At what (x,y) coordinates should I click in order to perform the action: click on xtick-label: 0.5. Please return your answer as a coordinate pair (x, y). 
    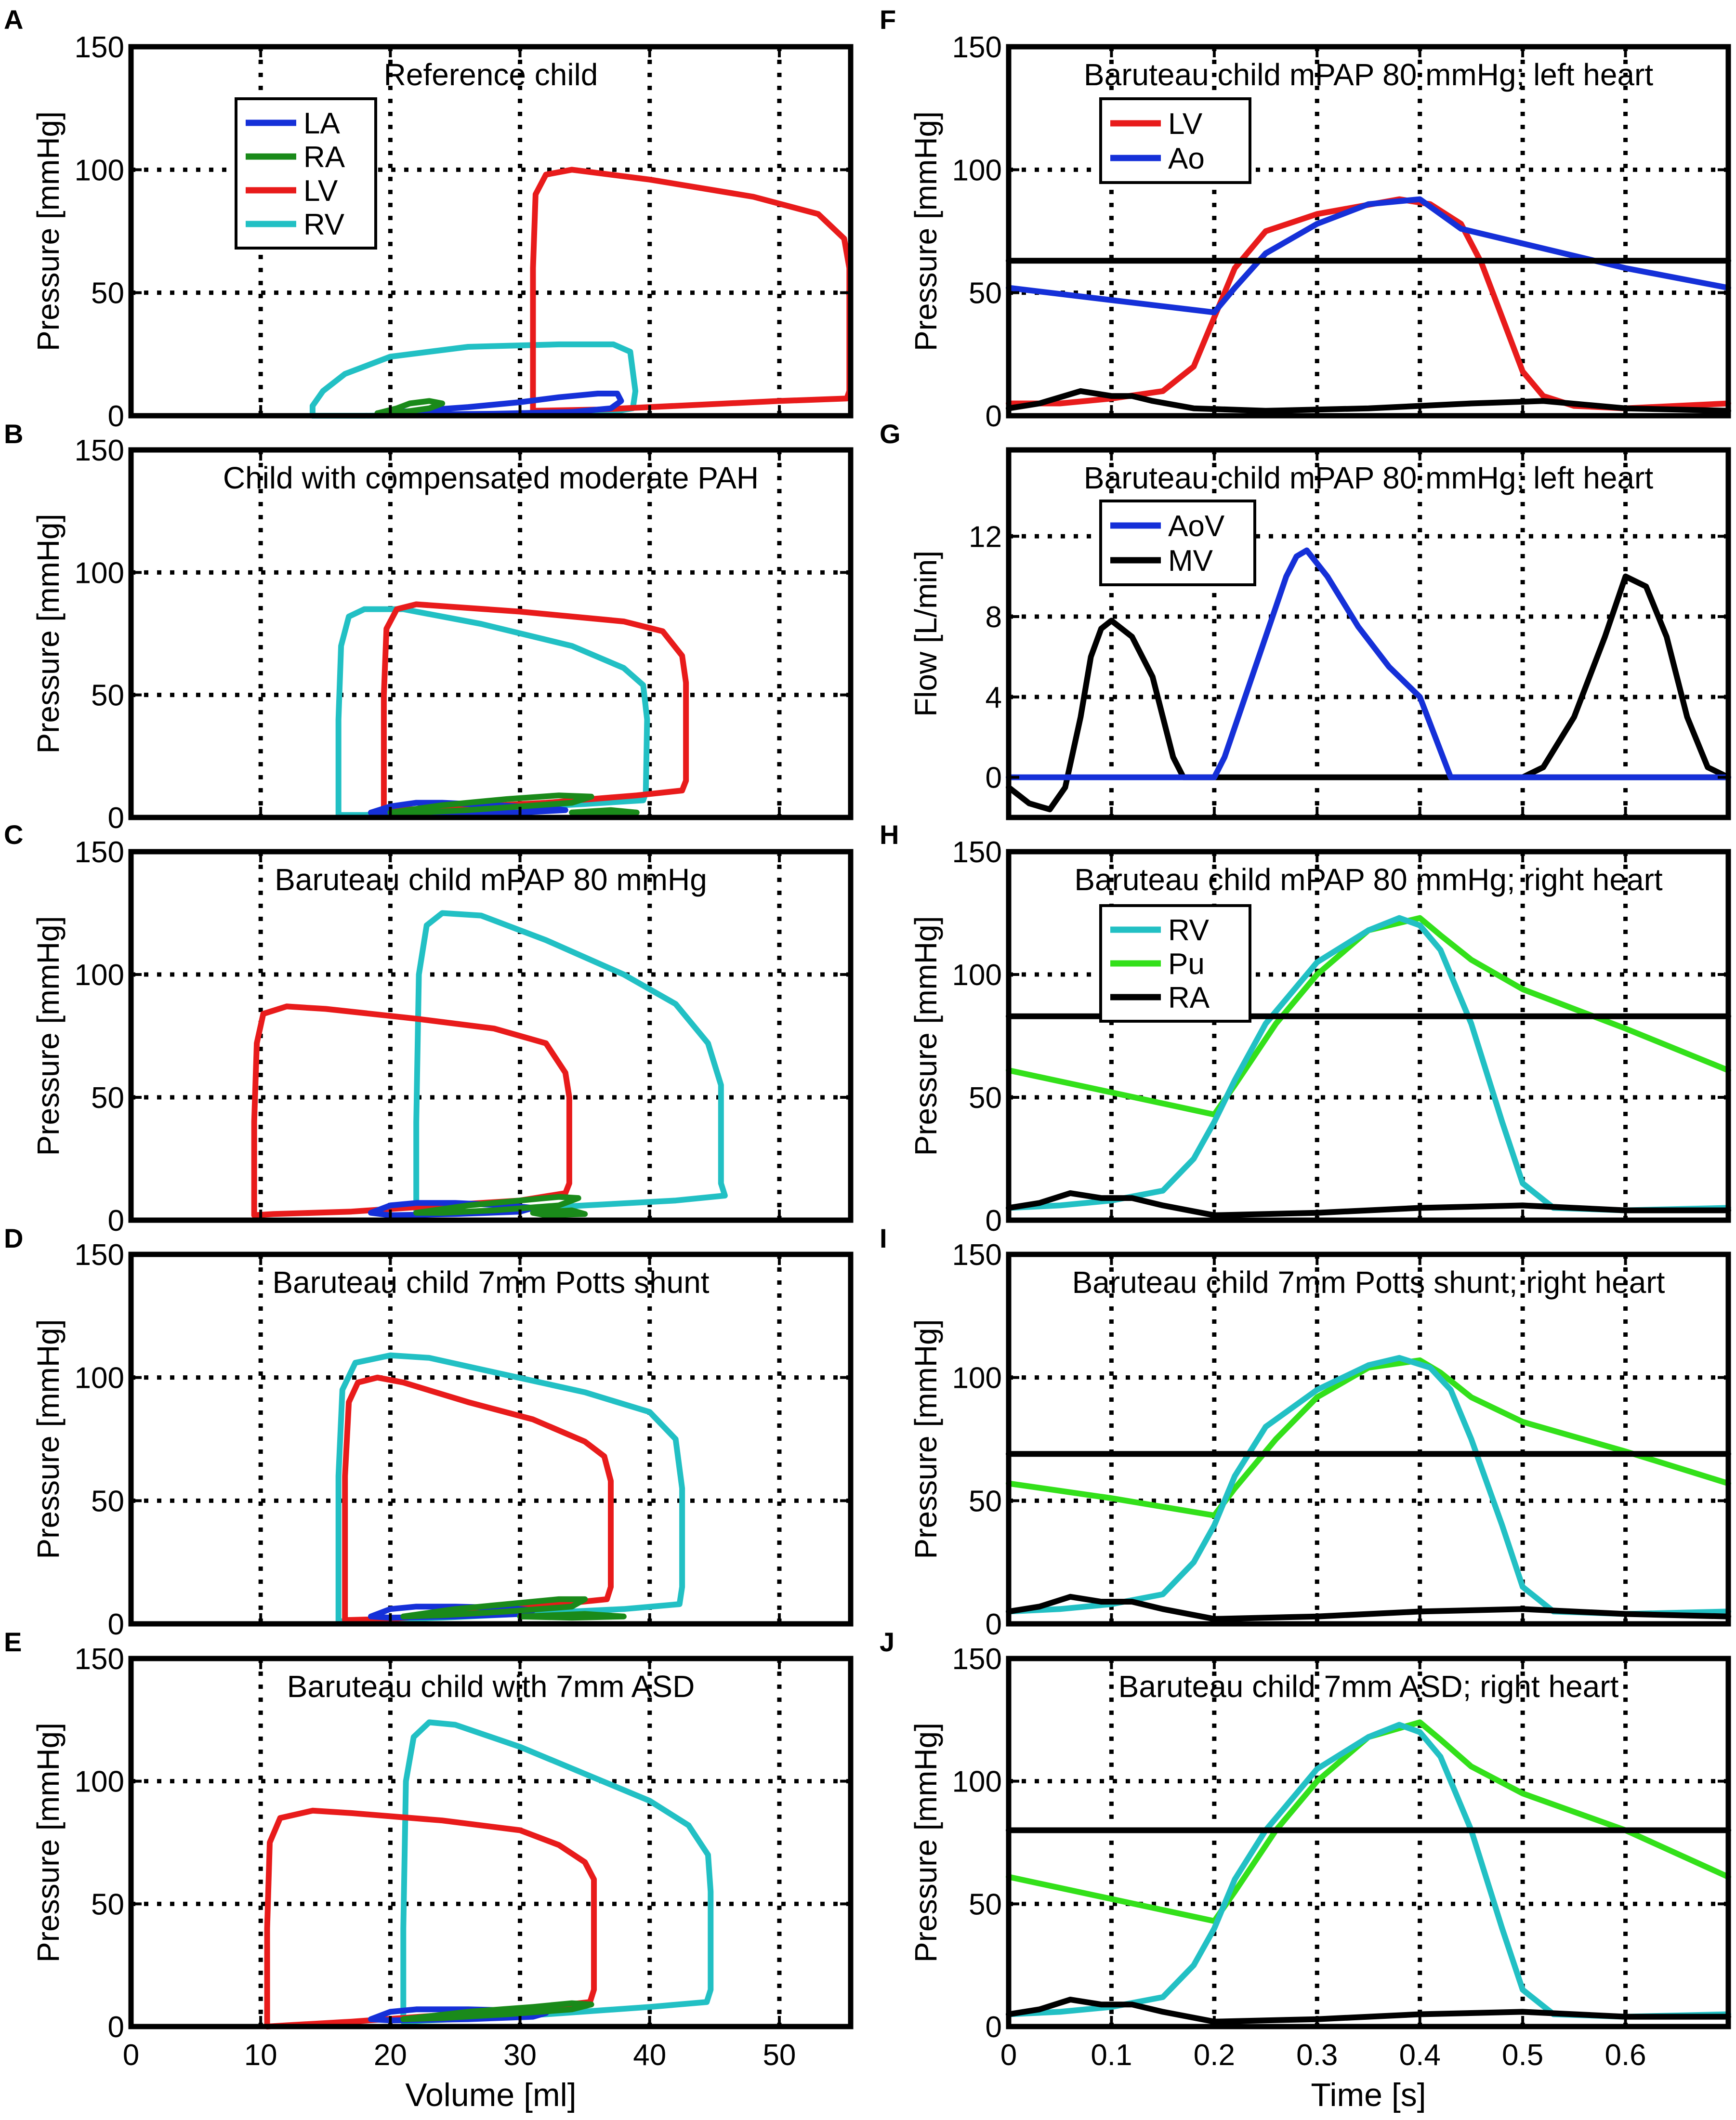
    Looking at the image, I should click on (1522, 2055).